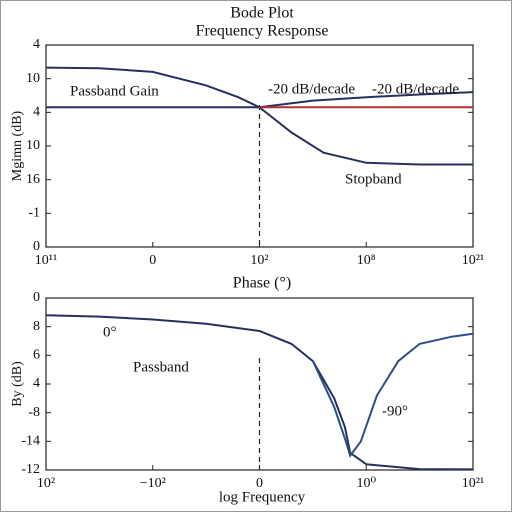 The width and height of the screenshot is (512, 512). I want to click on x-tick-label: 10¹¹, so click(46, 260).